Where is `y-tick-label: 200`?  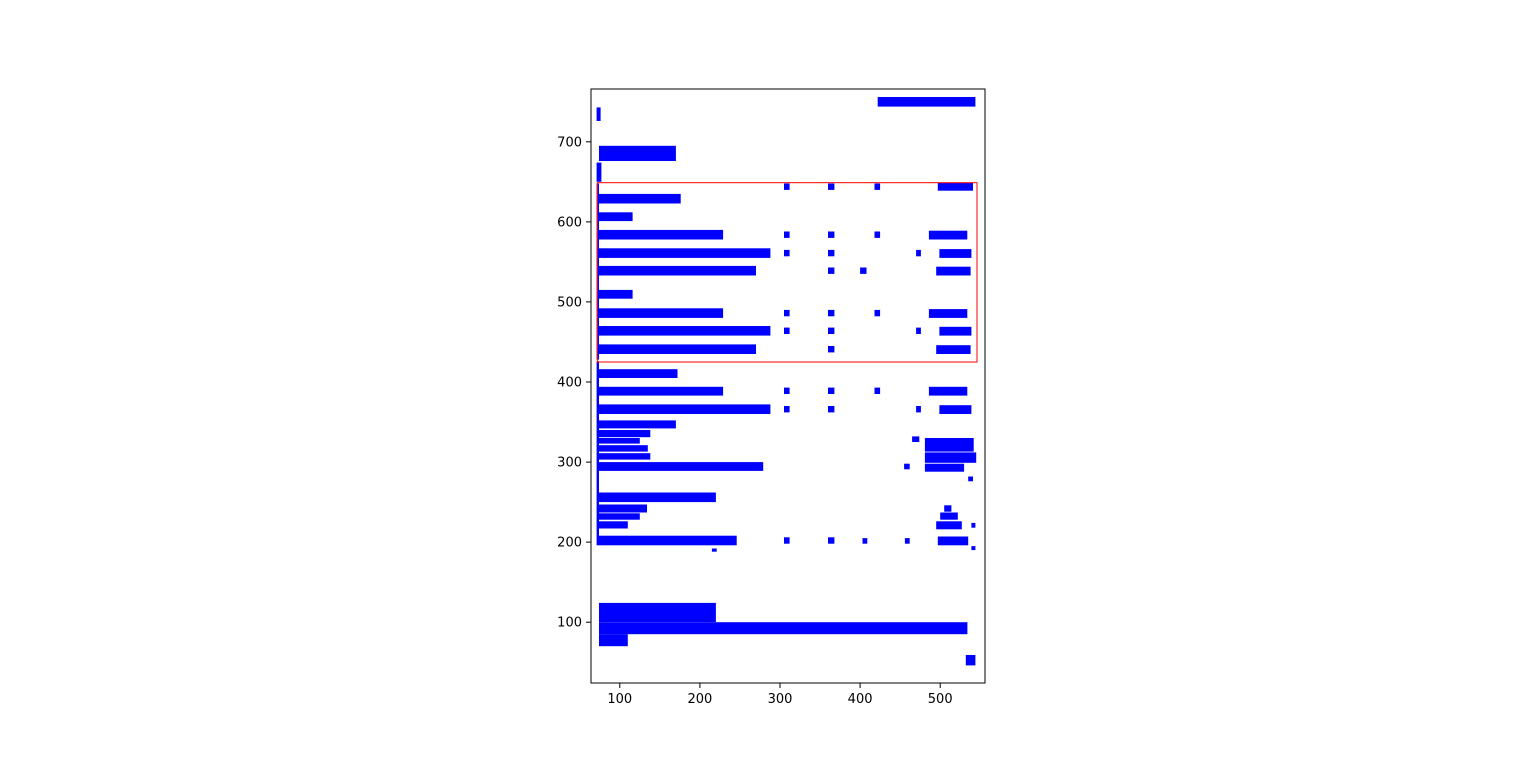 y-tick-label: 200 is located at coordinates (569, 543).